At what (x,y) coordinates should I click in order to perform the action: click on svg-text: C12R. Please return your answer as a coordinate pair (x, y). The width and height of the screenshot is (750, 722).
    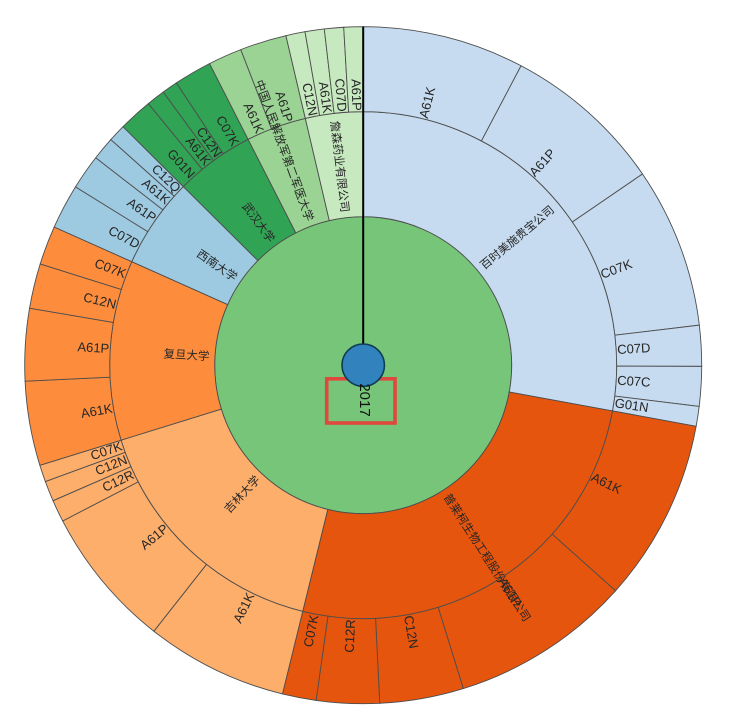
    Looking at the image, I should click on (350, 636).